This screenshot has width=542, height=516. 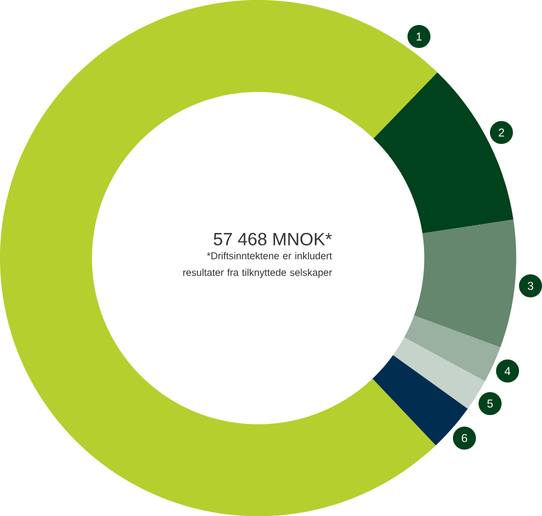 What do you see at coordinates (531, 286) in the screenshot?
I see `slice-label: 3` at bounding box center [531, 286].